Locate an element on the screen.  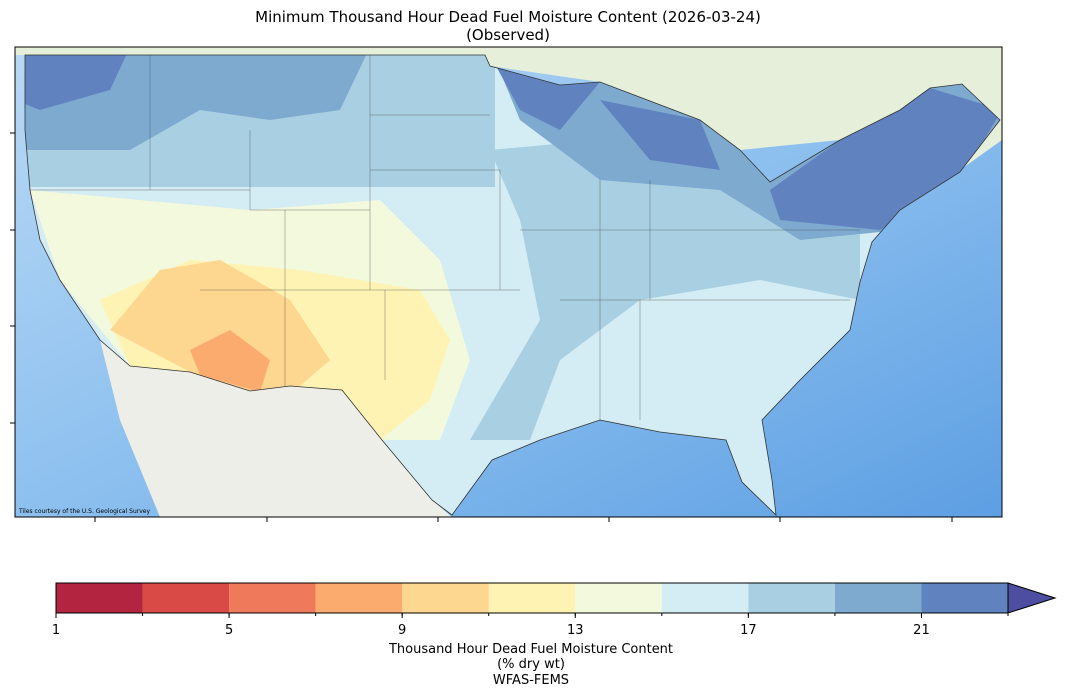
colorbar-tick-label: 9 is located at coordinates (402, 630).